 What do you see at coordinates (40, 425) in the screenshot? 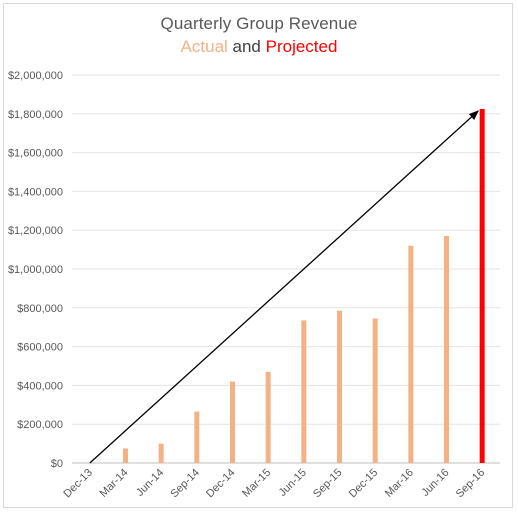
I see `y-tick-label: $200,000` at bounding box center [40, 425].